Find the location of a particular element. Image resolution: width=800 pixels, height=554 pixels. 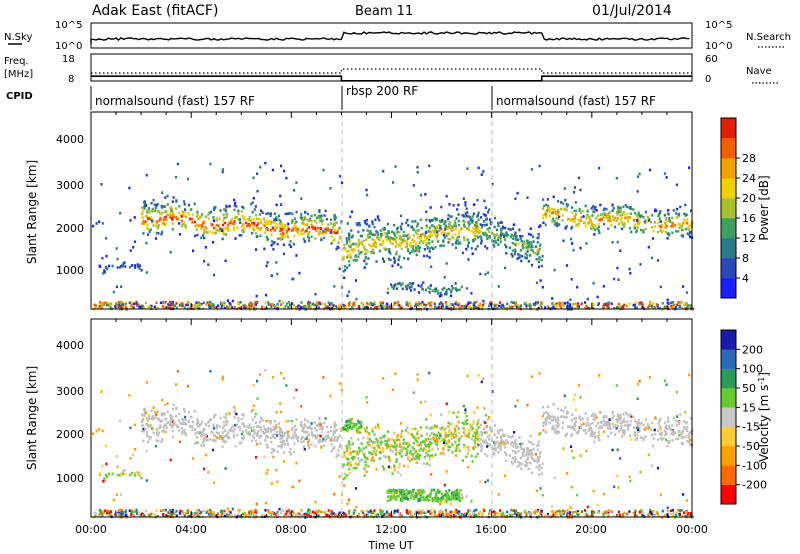

power-ytick: 3000 is located at coordinates (70, 185).